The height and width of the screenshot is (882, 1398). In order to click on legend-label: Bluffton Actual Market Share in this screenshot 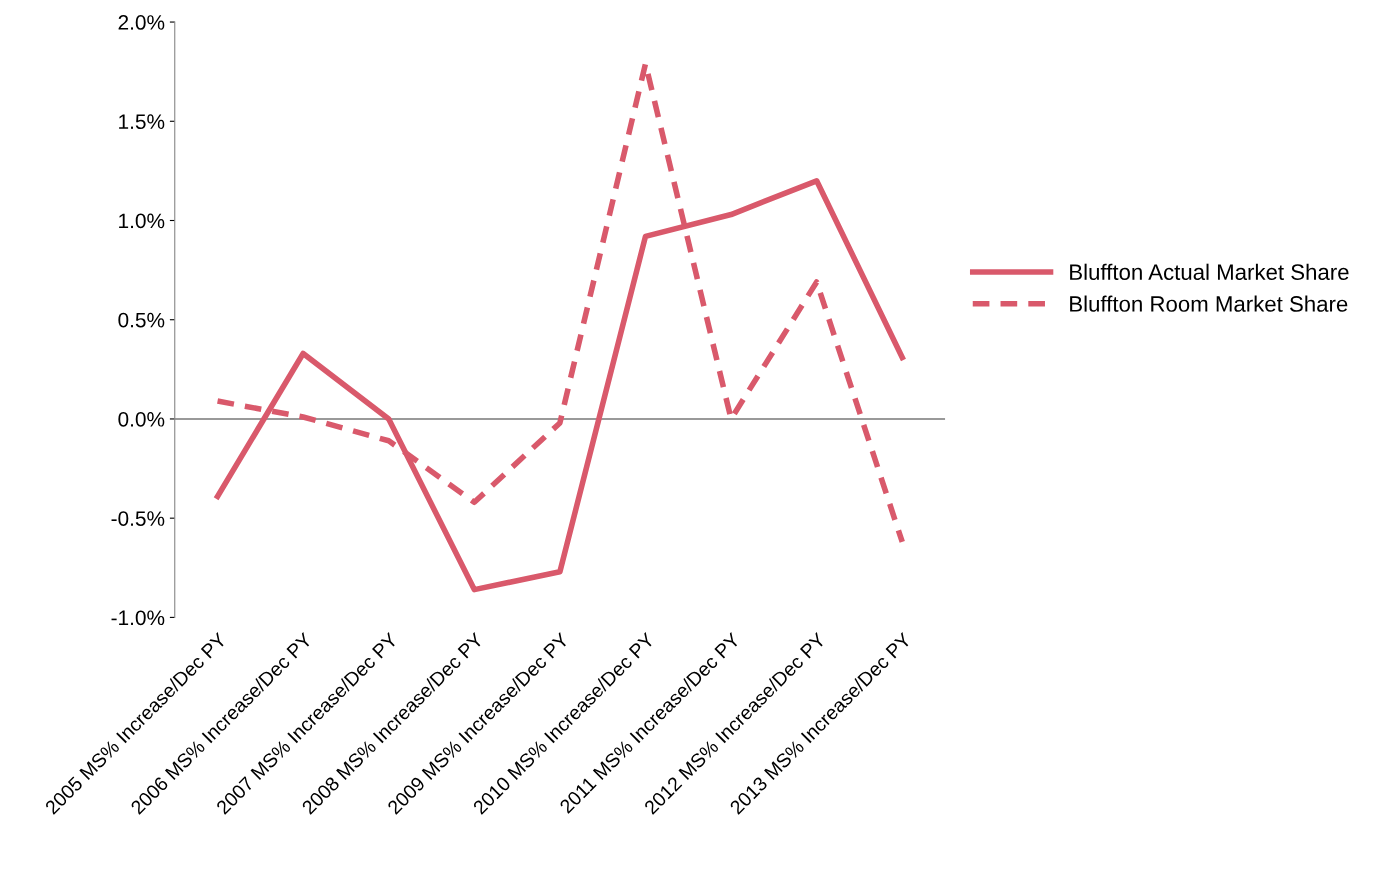, I will do `click(1209, 272)`.